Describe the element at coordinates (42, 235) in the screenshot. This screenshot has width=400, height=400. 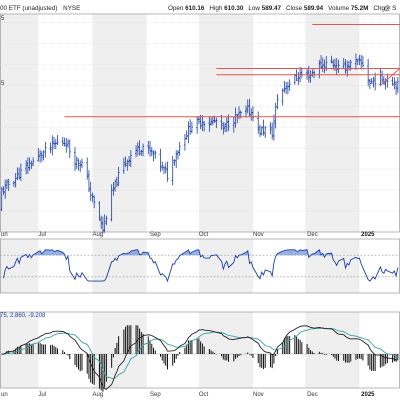
I see `x-axis-label: Jul` at that location.